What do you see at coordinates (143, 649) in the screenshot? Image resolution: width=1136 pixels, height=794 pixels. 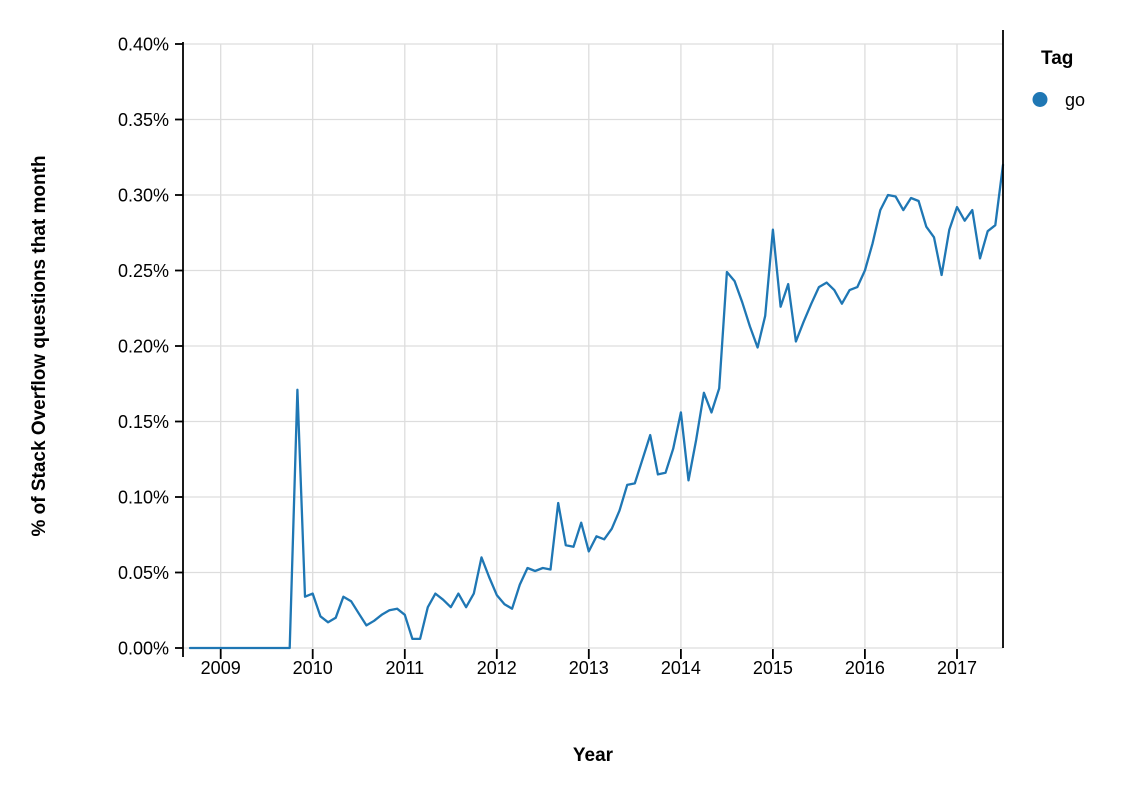 I see `y-tick-label: 0.00%` at bounding box center [143, 649].